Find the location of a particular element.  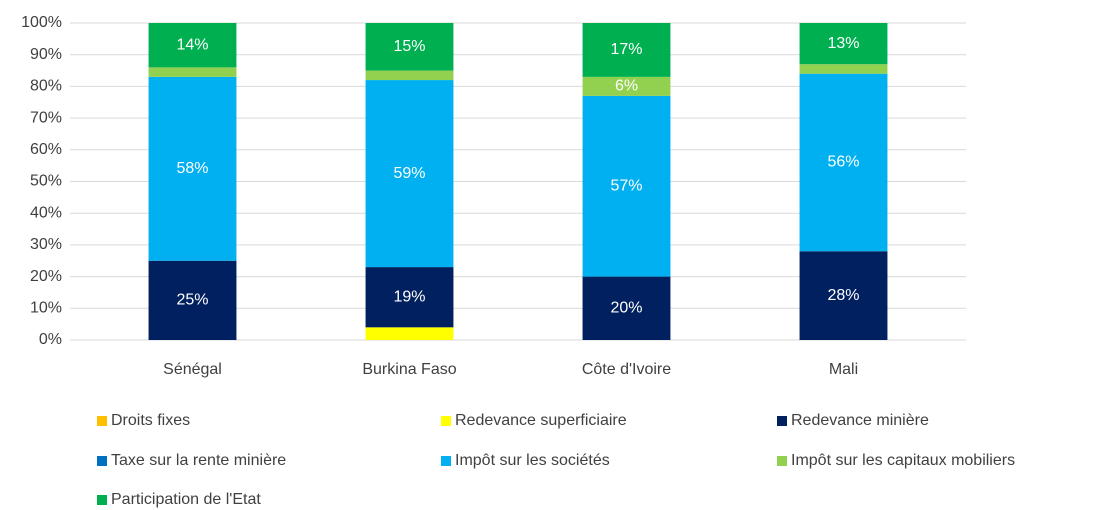

data-label: 14% is located at coordinates (192, 44).